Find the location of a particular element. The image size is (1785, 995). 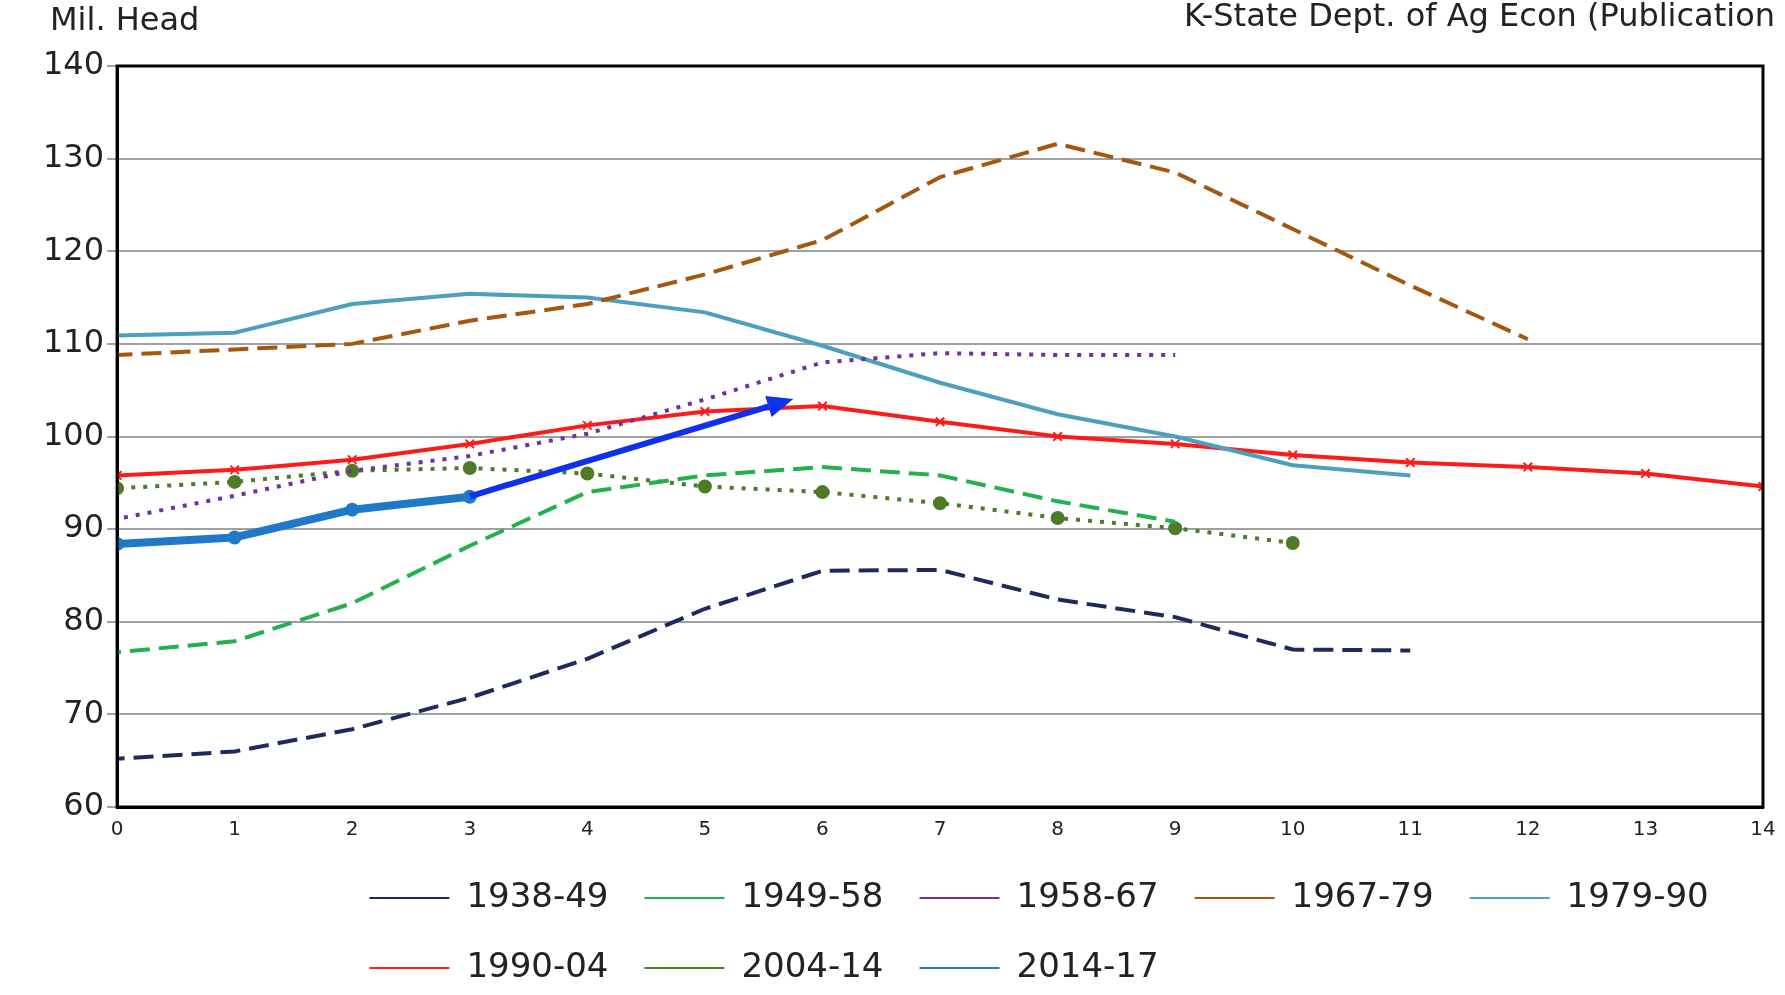

text: K-State Dept. of Ag Econ (Publication is located at coordinates (1479, 17).